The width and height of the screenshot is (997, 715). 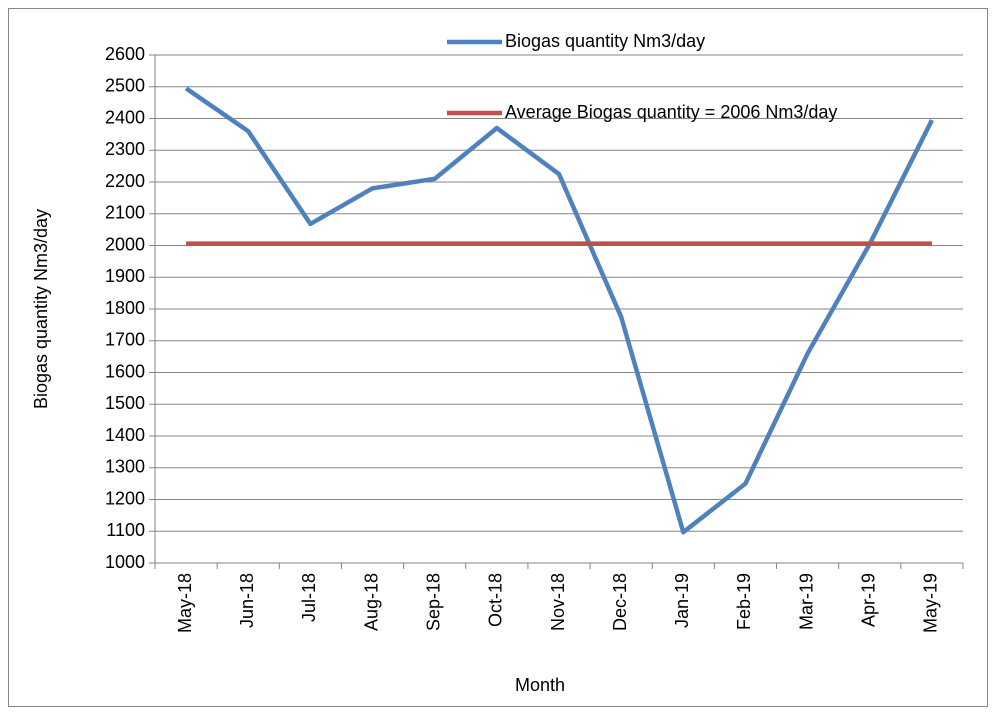 What do you see at coordinates (125, 213) in the screenshot?
I see `y-tick-label: 2100` at bounding box center [125, 213].